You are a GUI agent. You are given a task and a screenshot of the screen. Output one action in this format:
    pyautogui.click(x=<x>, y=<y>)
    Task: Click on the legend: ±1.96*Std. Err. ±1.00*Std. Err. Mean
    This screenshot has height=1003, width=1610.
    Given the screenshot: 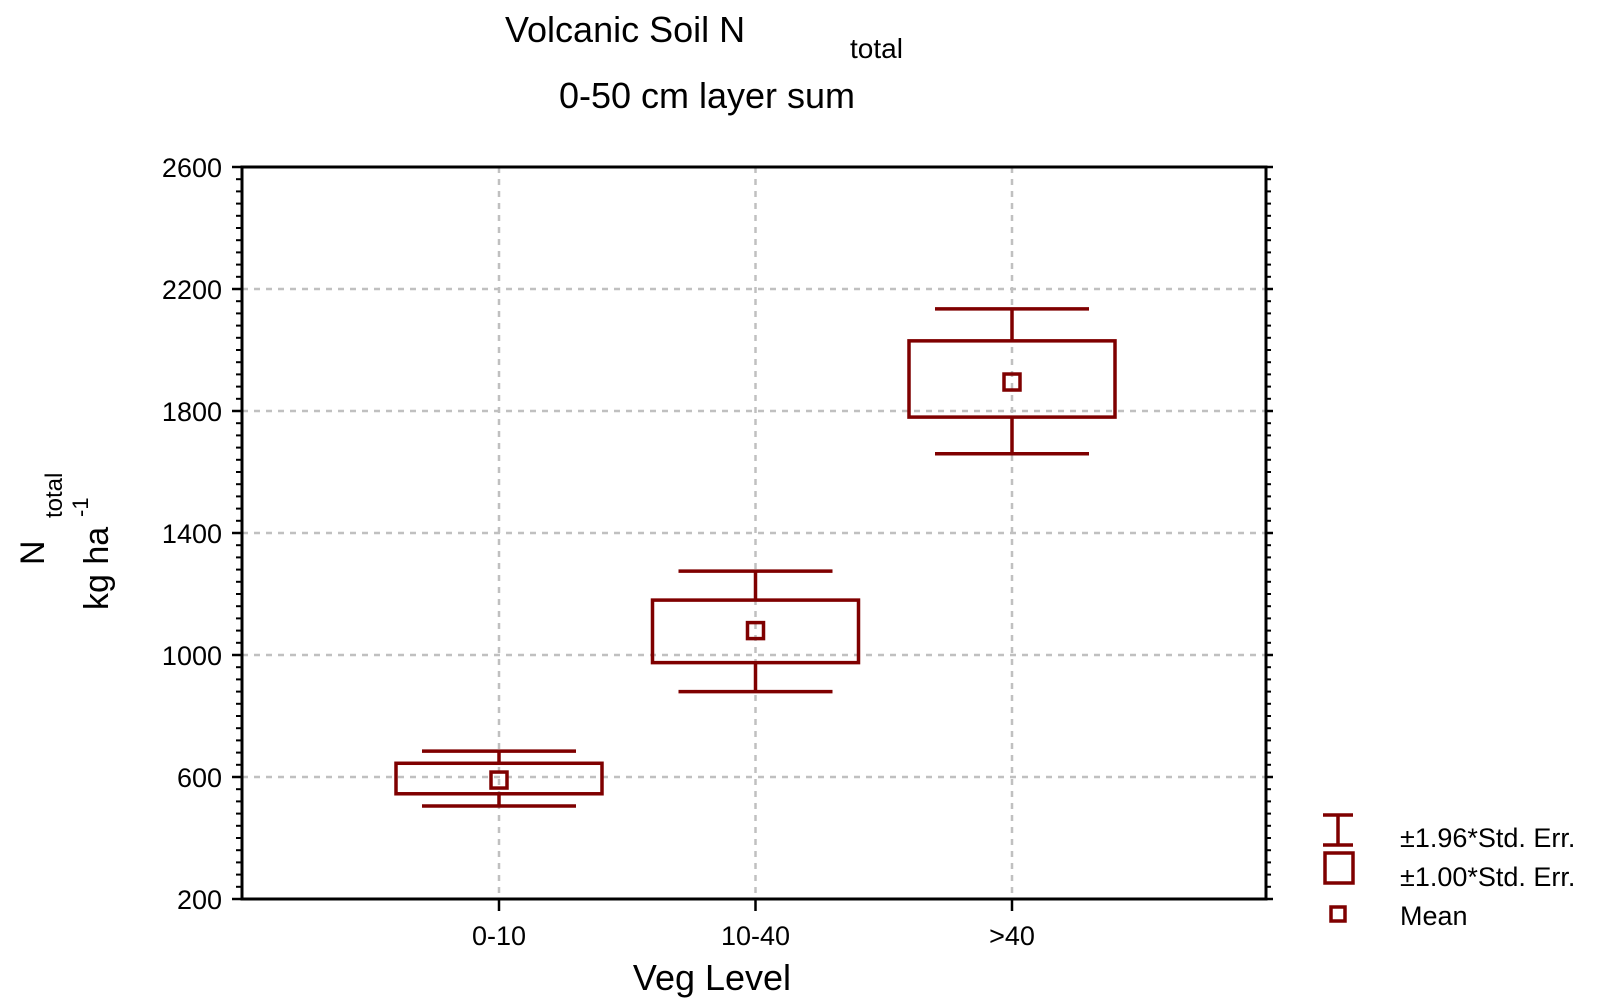 What is the action you would take?
    pyautogui.click(x=1449, y=872)
    